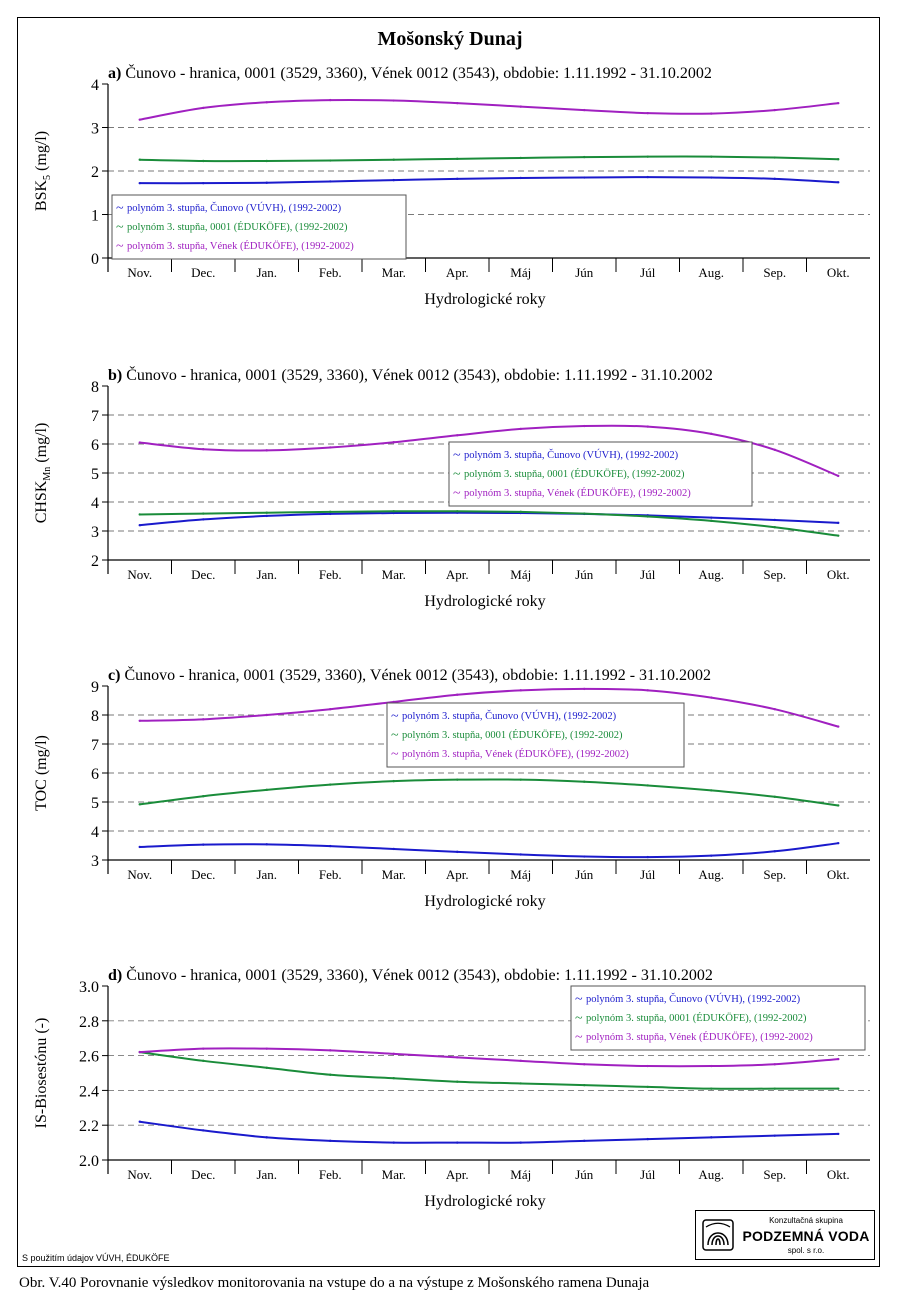 Image resolution: width=900 pixels, height=1306 pixels. I want to click on panel-label: a), so click(114, 73).